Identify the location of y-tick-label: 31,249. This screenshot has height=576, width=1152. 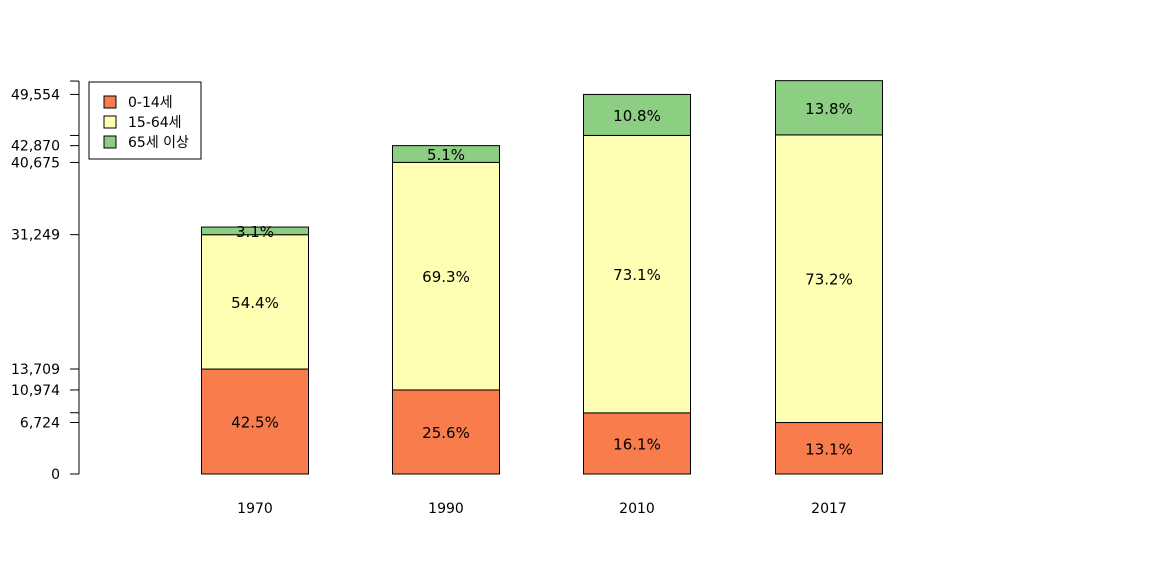
(35, 236).